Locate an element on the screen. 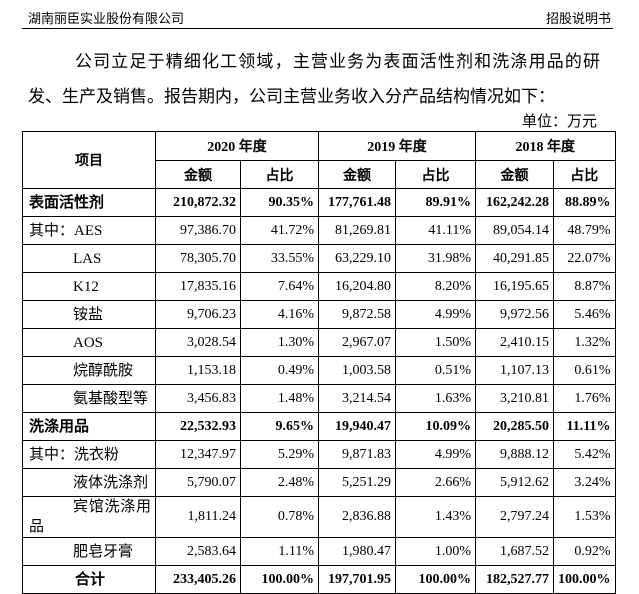 This screenshot has width=639, height=594. cell: 33.55% is located at coordinates (279, 258).